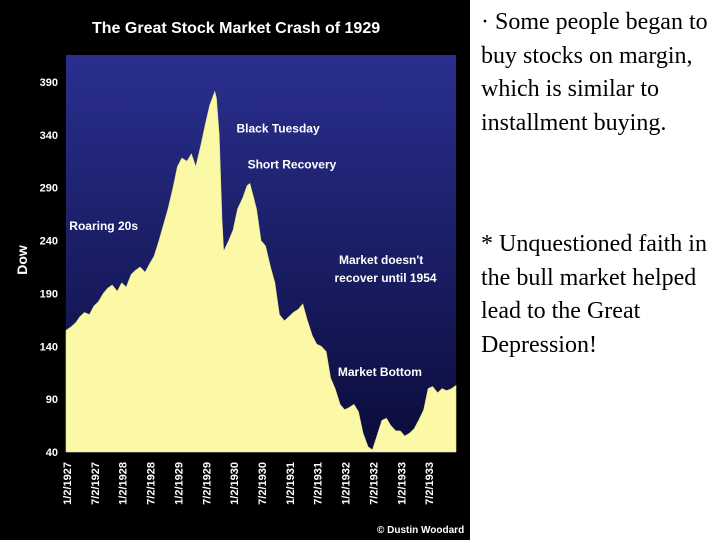 The height and width of the screenshot is (540, 720). What do you see at coordinates (49, 242) in the screenshot?
I see `y-tick-label: 240` at bounding box center [49, 242].